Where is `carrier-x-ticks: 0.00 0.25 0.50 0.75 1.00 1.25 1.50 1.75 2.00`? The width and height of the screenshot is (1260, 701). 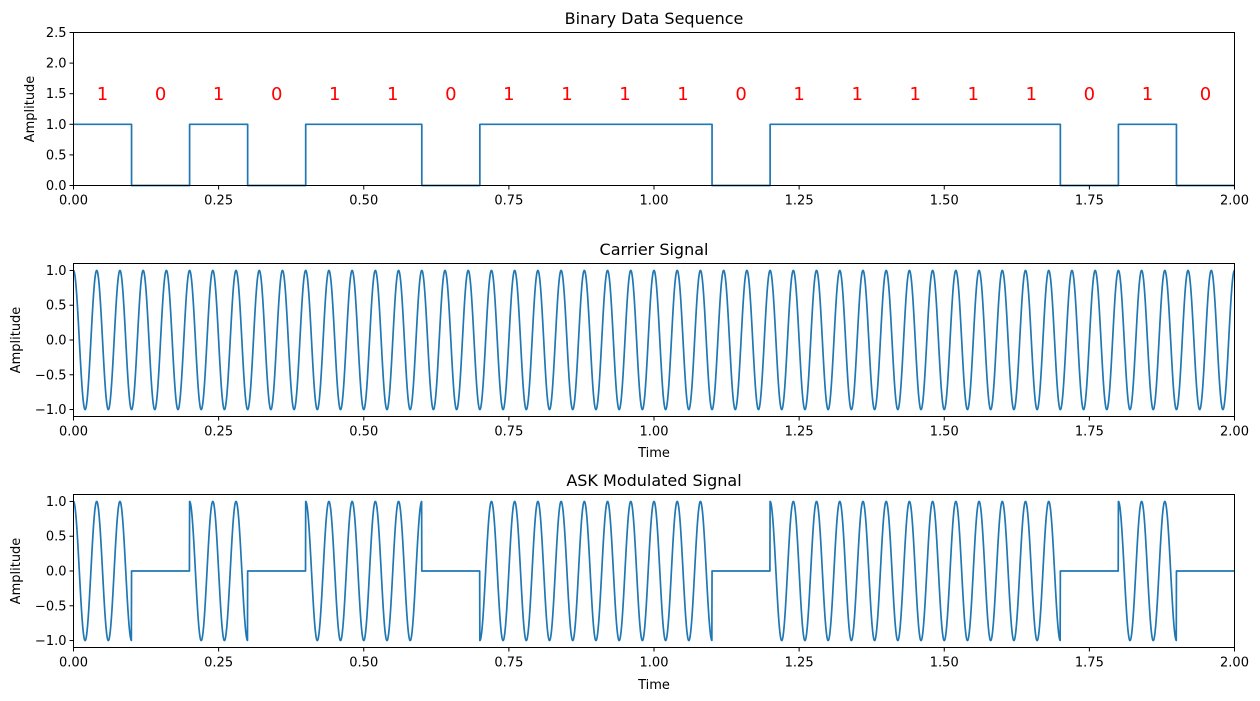 carrier-x-ticks: 0.00 0.25 0.50 0.75 1.00 1.25 1.50 1.75 2.00 is located at coordinates (654, 428).